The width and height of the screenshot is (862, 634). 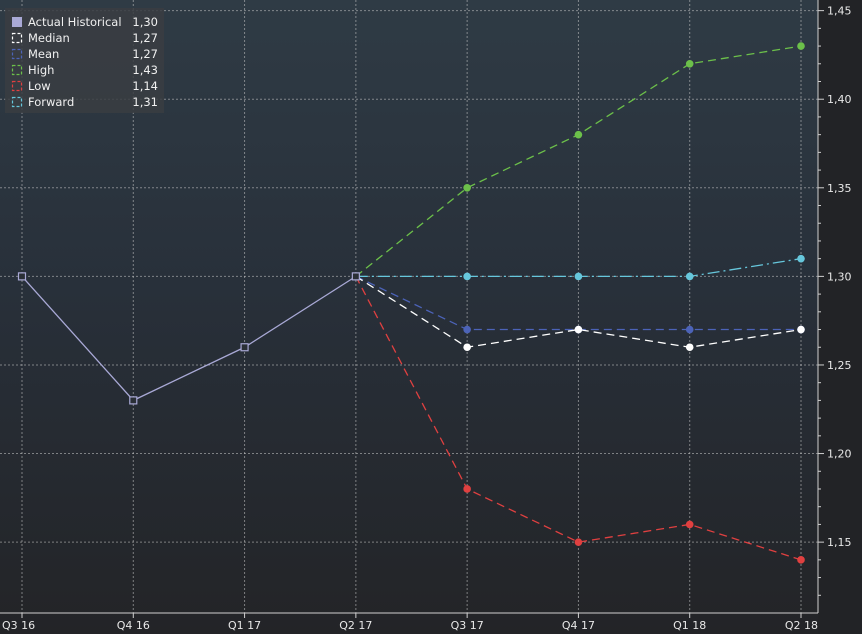 I want to click on legend-item: High 1,43, so click(x=84, y=70).